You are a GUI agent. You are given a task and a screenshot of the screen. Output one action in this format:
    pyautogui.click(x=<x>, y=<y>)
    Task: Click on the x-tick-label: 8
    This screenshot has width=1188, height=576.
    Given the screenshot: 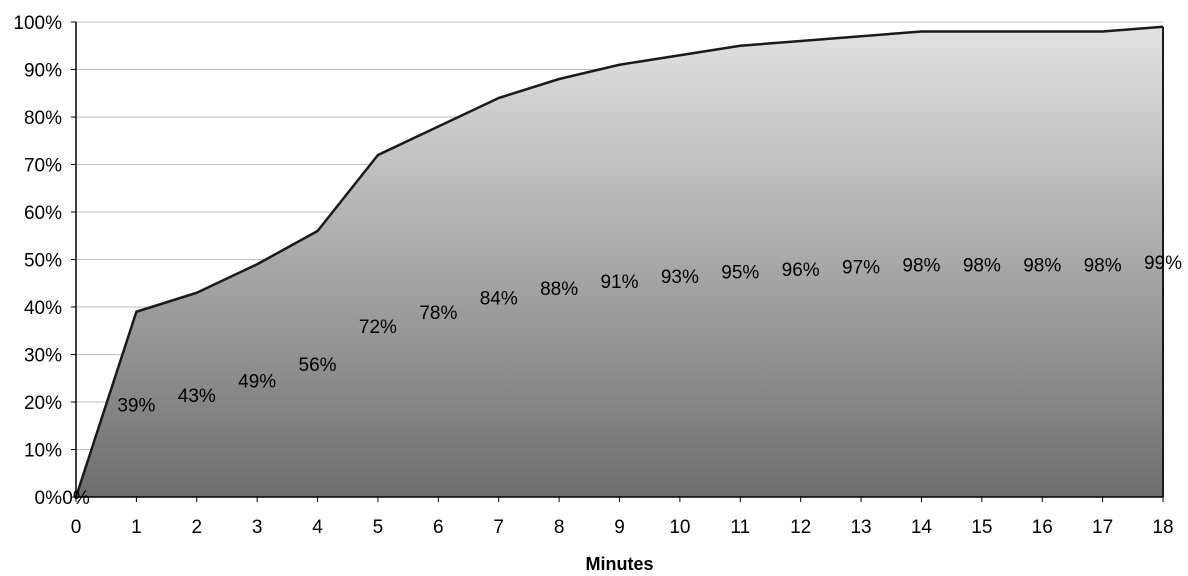 What is the action you would take?
    pyautogui.click(x=559, y=527)
    